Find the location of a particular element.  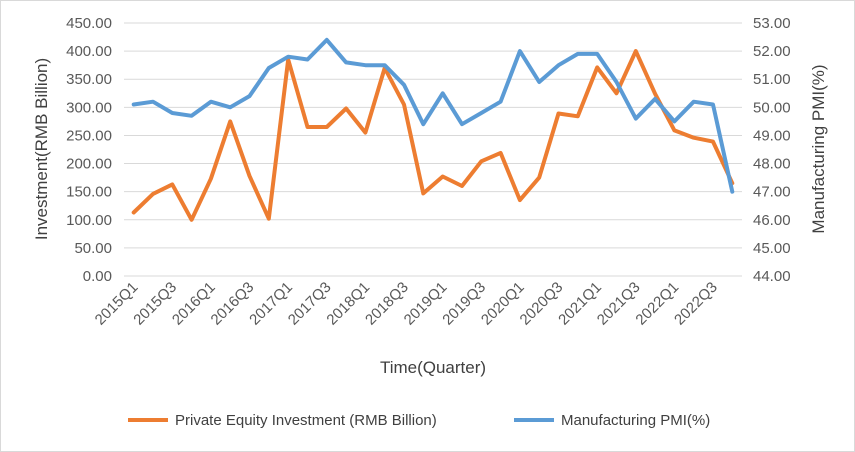

y-left-tick-label: 250.00 is located at coordinates (89, 135).